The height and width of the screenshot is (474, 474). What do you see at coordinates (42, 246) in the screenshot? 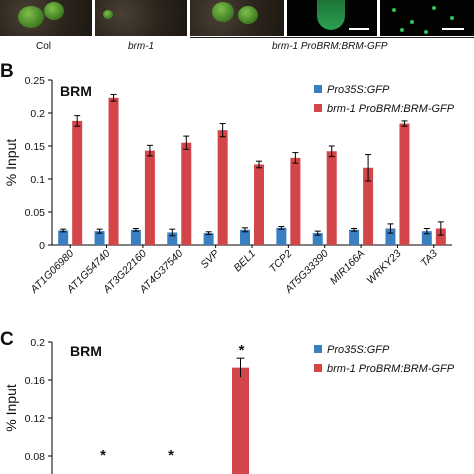
I see `y-tick-label: 0` at bounding box center [42, 246].